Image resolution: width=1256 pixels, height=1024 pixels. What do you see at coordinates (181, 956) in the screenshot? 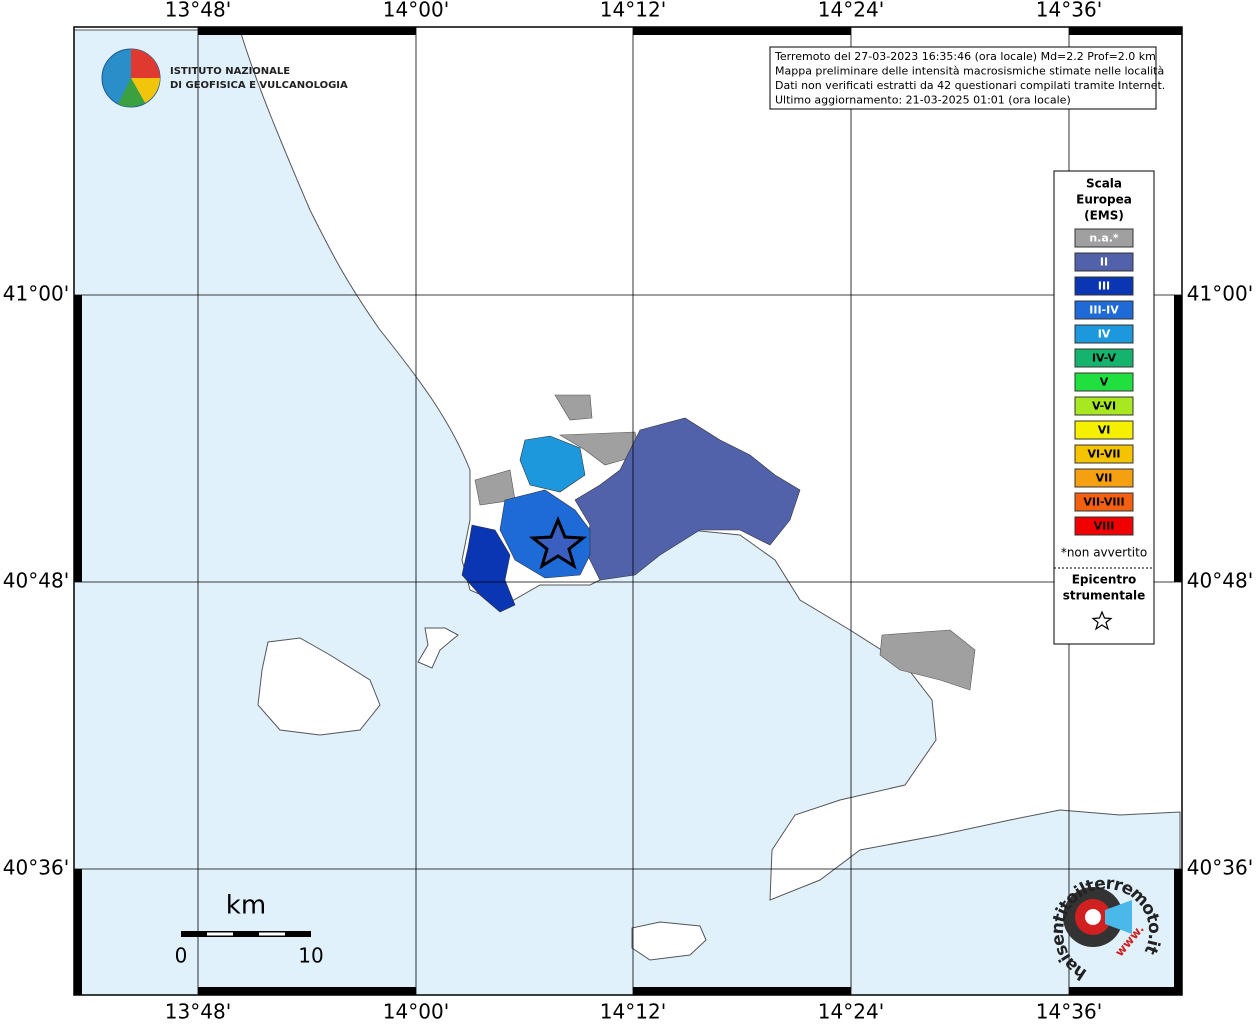
I see `scale-start: 0` at bounding box center [181, 956].